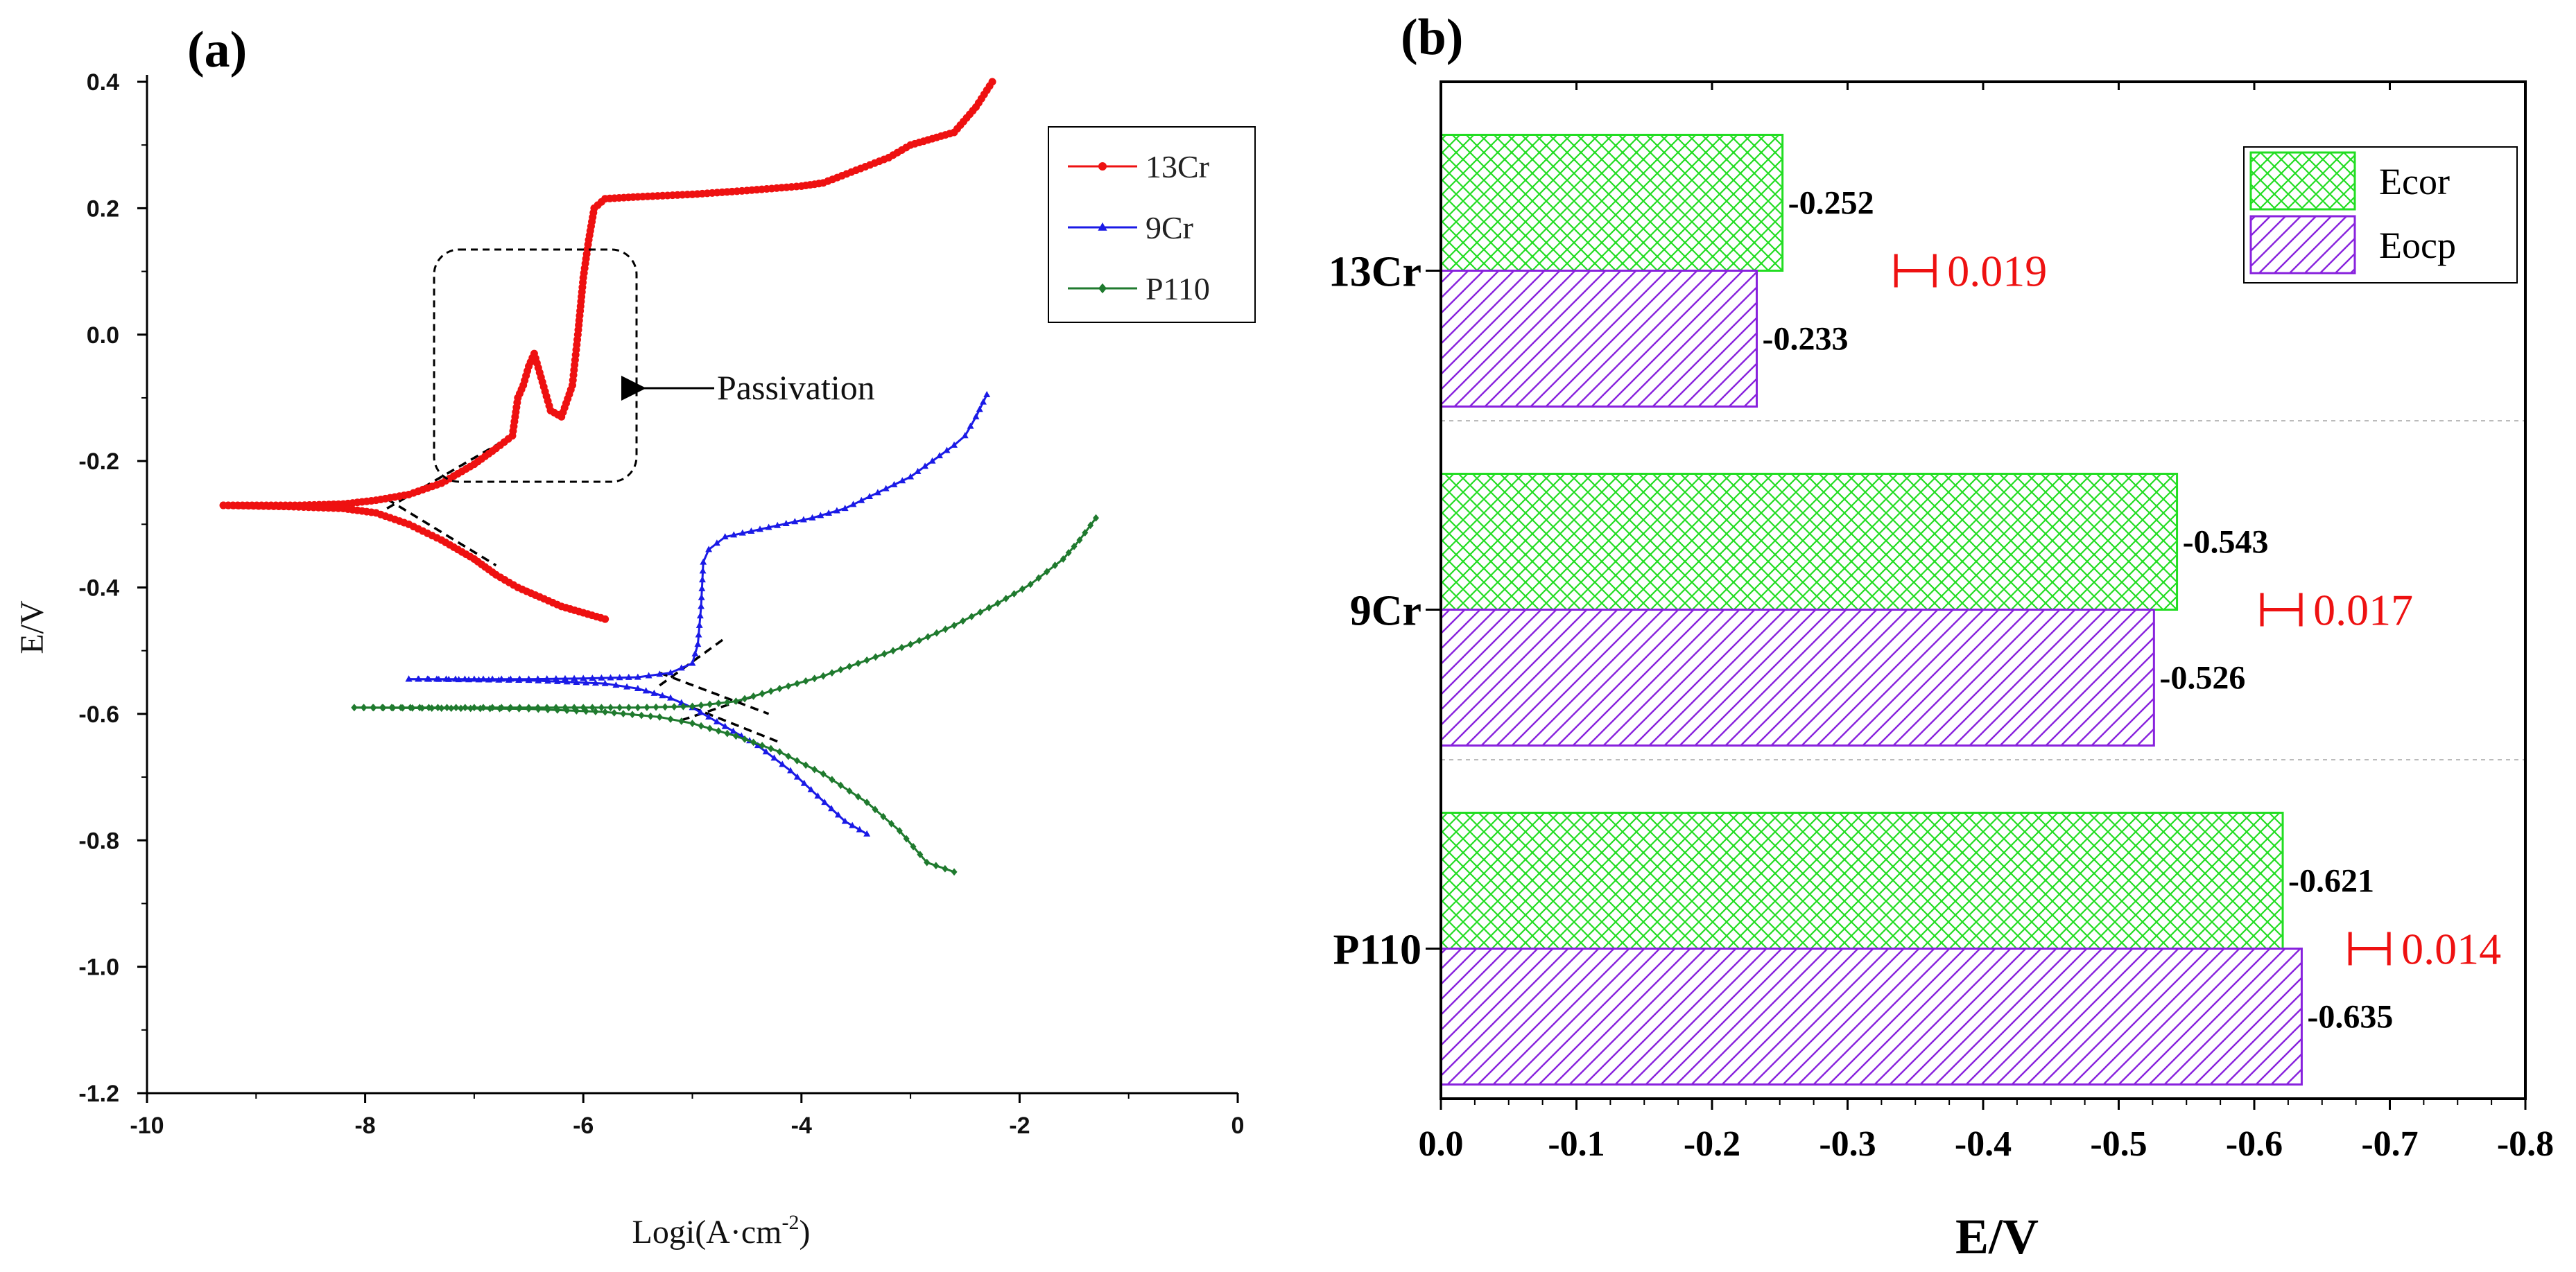  What do you see at coordinates (2525, 1144) in the screenshot?
I see `panel-b-x-tick-label: -0.8` at bounding box center [2525, 1144].